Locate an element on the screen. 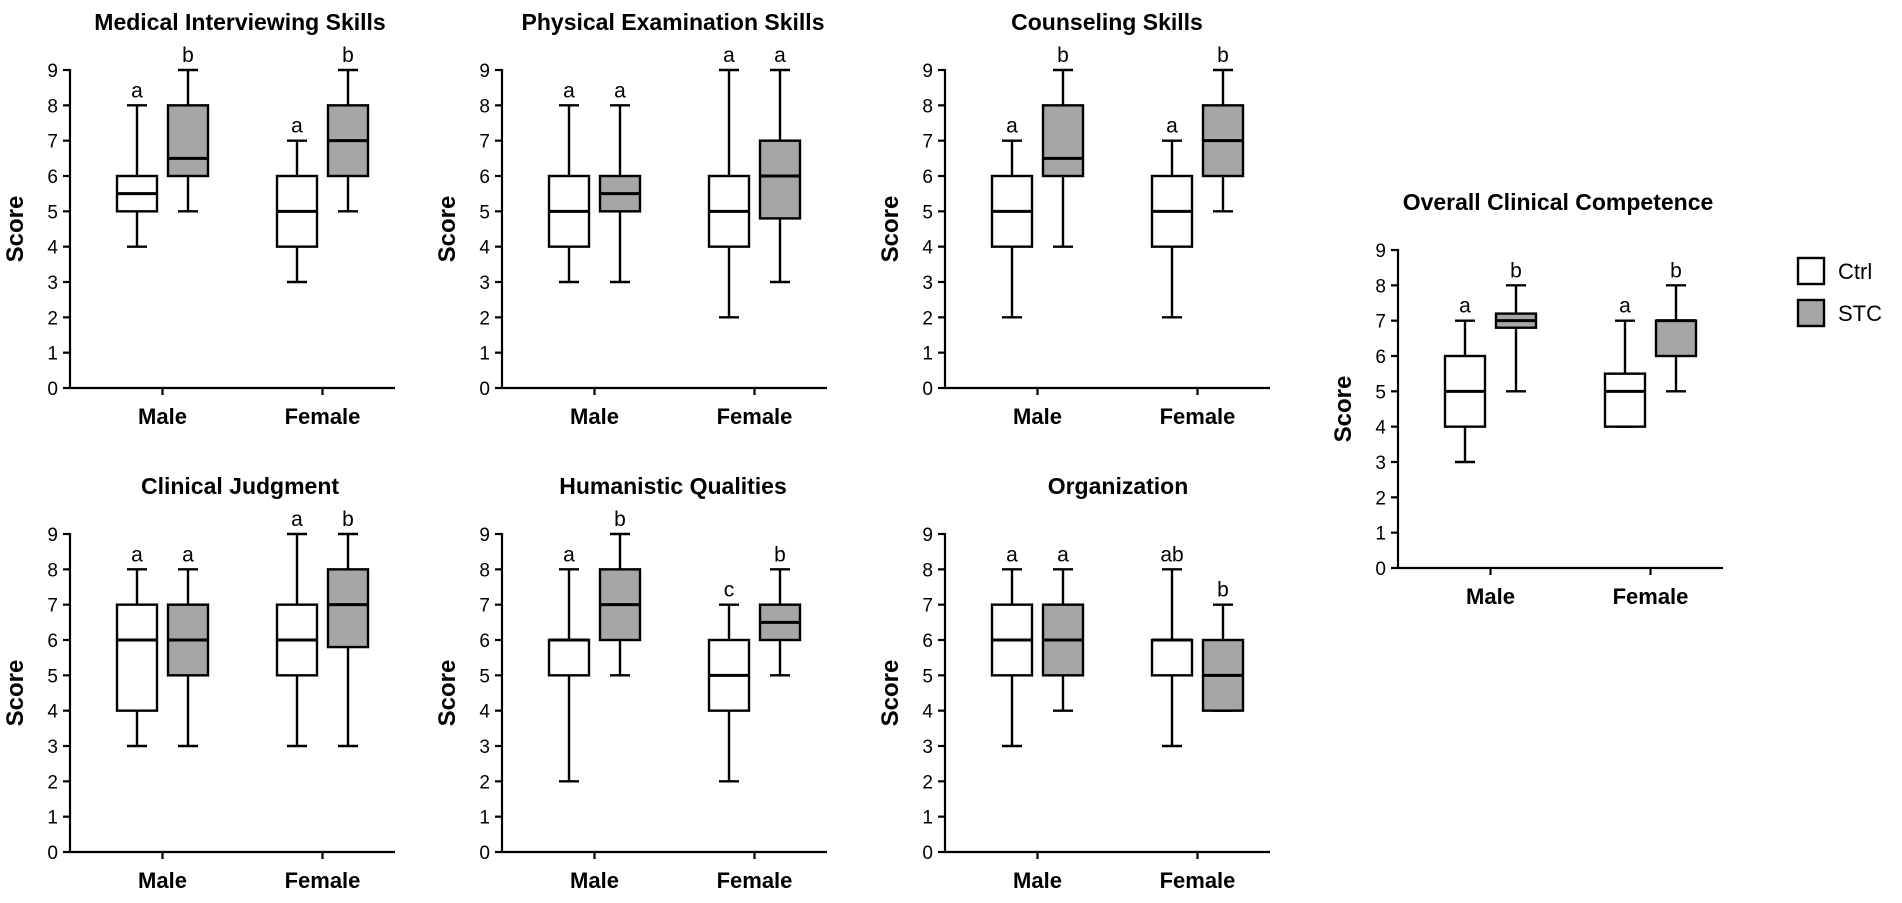 The height and width of the screenshot is (903, 1902). chart-title: Physical Examination Skills is located at coordinates (673, 22).